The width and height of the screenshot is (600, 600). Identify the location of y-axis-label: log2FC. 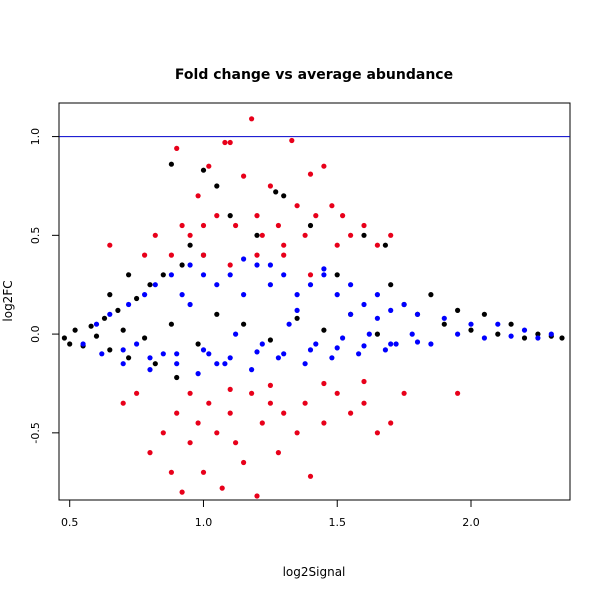
(8, 300).